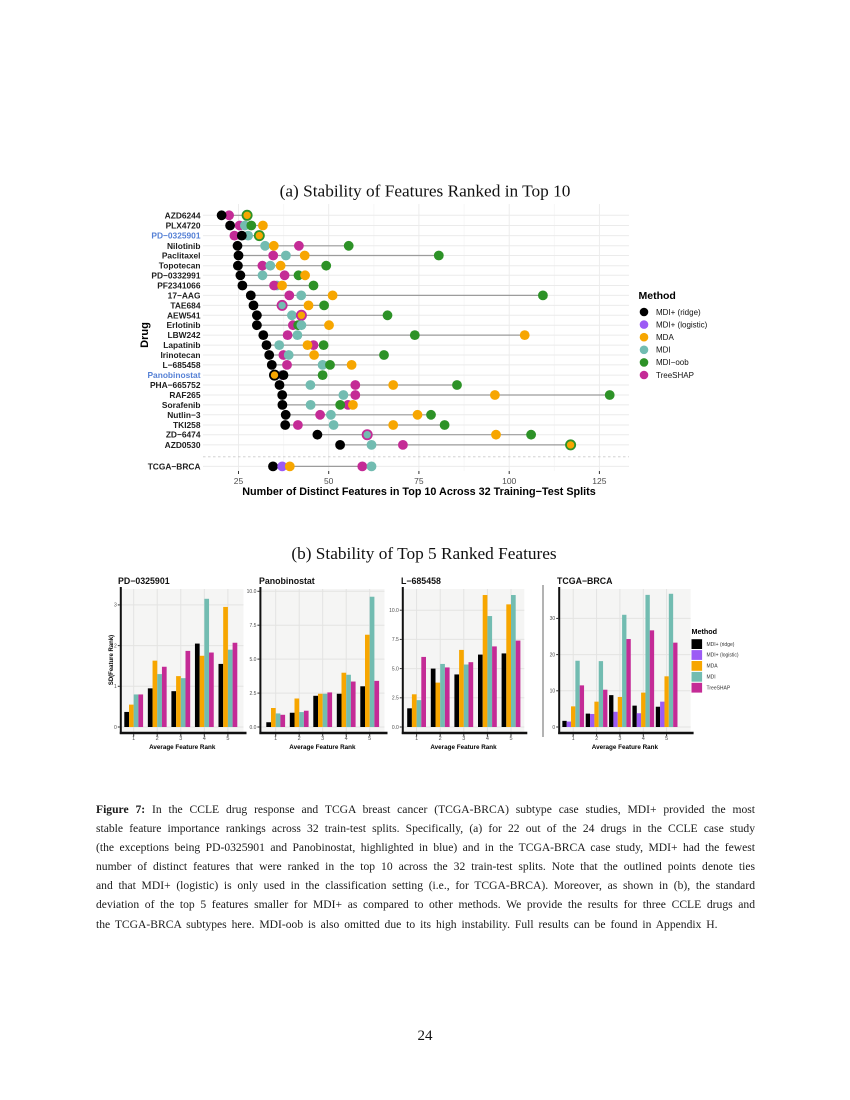 The width and height of the screenshot is (850, 1100). I want to click on svg-text: PF2341066, so click(179, 286).